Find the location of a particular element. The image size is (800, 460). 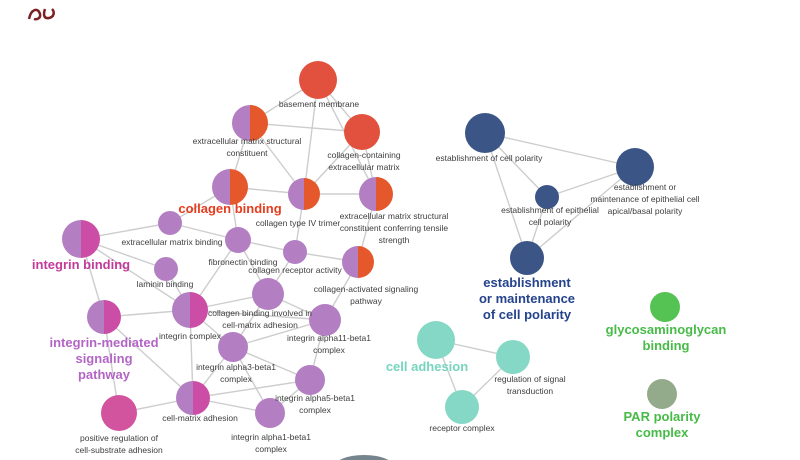

label-n7: collagen-activated signaling pathway is located at coordinates (366, 295).